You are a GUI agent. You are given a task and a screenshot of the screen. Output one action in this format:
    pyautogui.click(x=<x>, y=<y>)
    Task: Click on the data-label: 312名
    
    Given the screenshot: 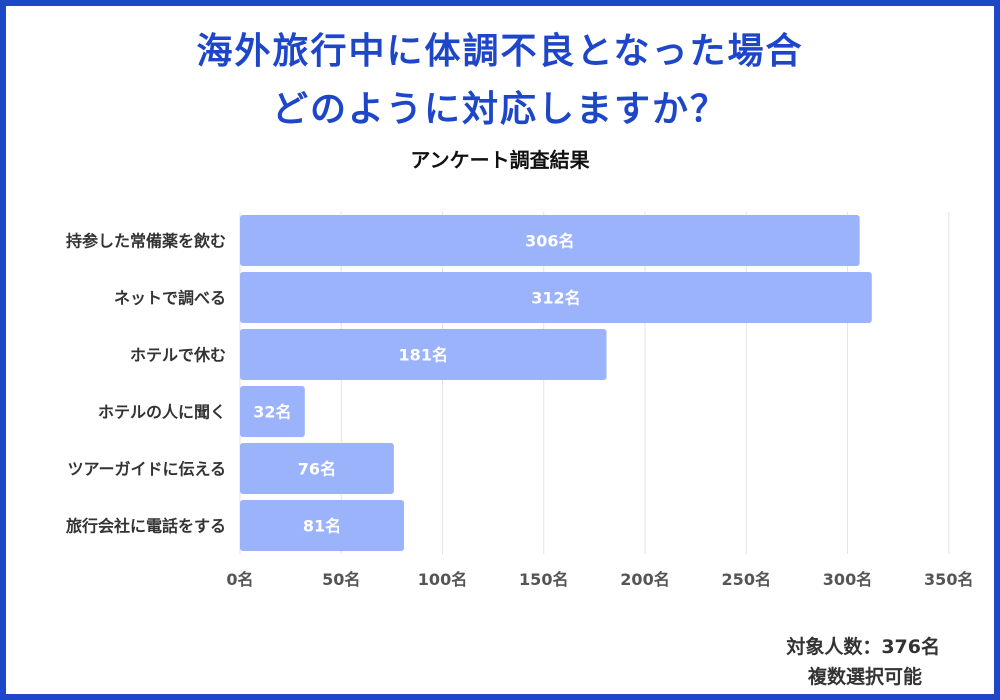 What is the action you would take?
    pyautogui.click(x=555, y=298)
    